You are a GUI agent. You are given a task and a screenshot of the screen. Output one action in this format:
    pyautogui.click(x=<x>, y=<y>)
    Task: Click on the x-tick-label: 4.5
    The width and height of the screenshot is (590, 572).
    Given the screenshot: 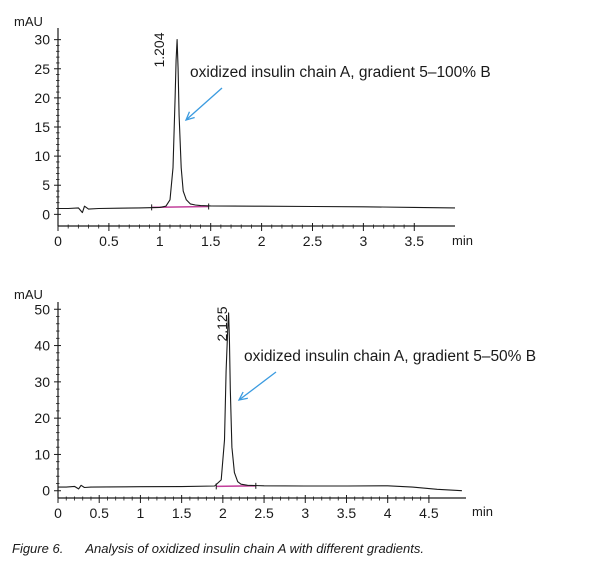 What is the action you would take?
    pyautogui.click(x=429, y=513)
    